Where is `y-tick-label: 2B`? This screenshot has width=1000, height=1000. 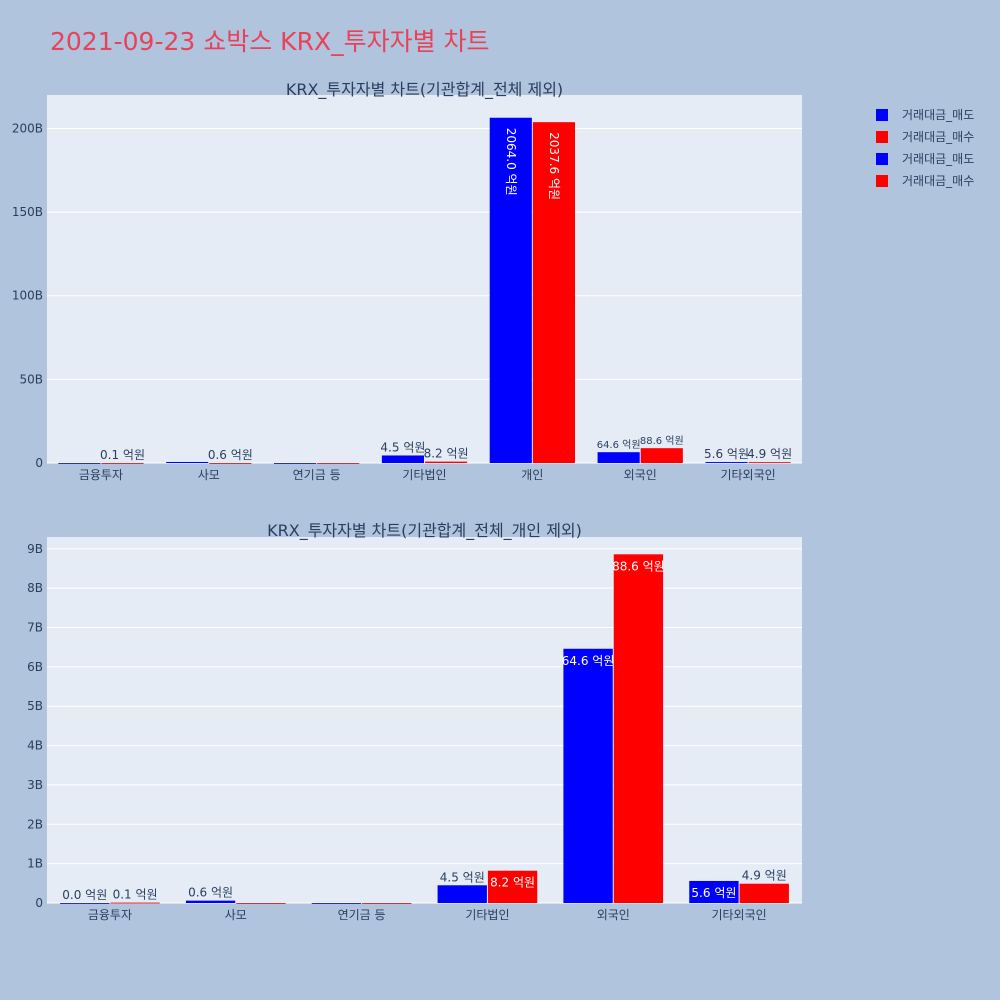 y-tick-label: 2B is located at coordinates (35, 824).